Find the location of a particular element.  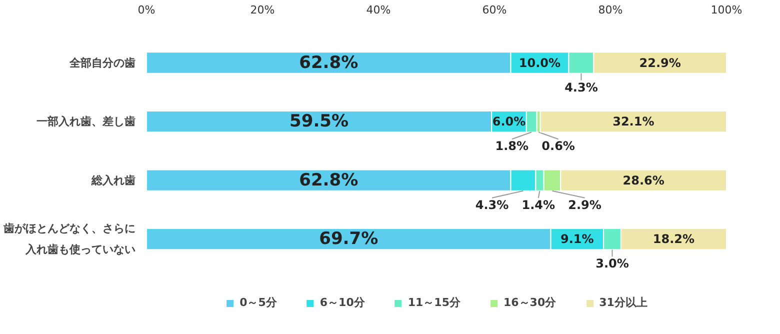

y-tick-label: 歯がほとんどなく、さらに入れ歯も使っていない is located at coordinates (69, 239).